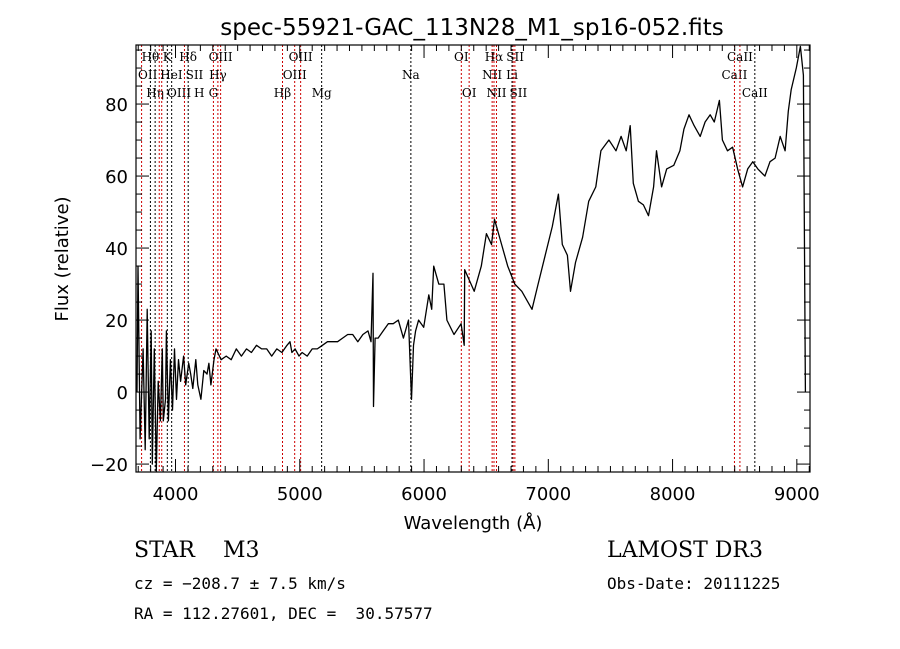 Image resolution: width=900 pixels, height=649 pixels. What do you see at coordinates (283, 613) in the screenshot?
I see `ra-dec: RA = 112.27601, DEC = 30.57577` at bounding box center [283, 613].